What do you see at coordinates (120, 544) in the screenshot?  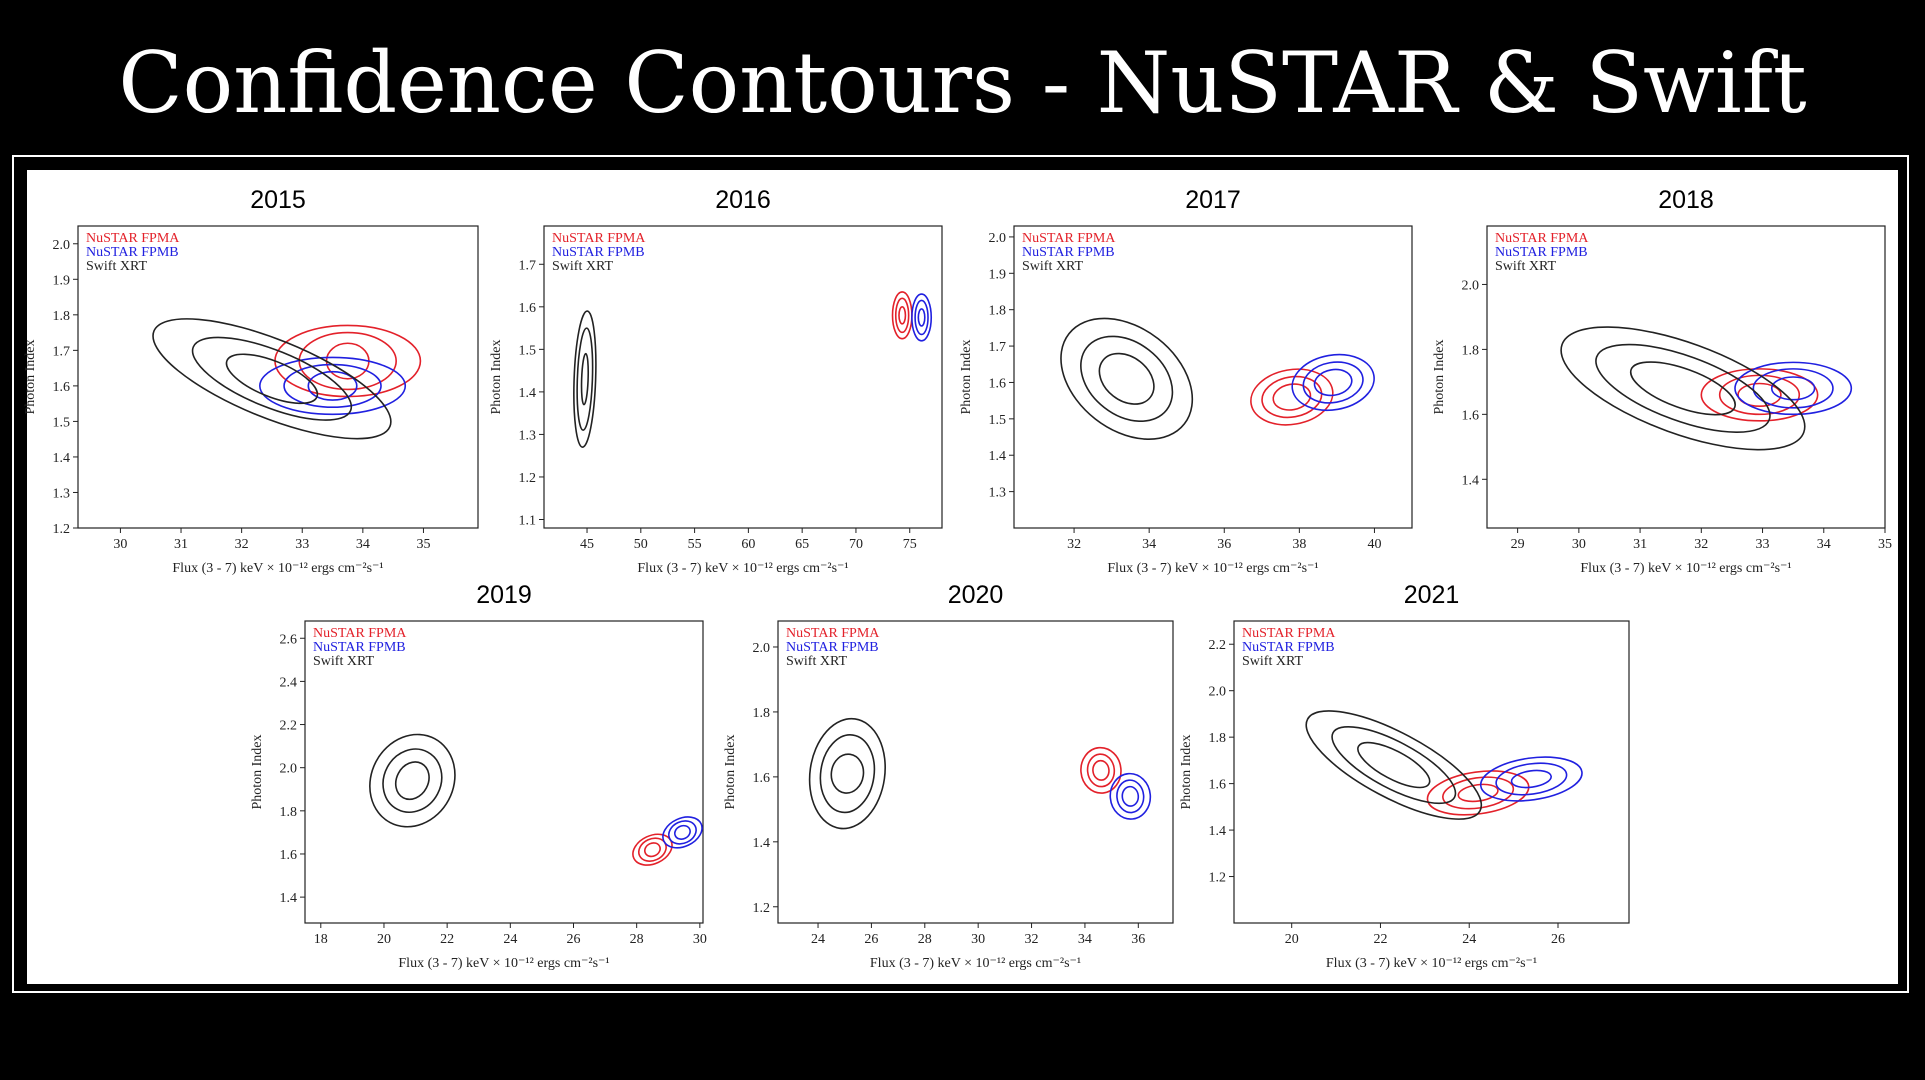 I see `x-tick-label: 30` at bounding box center [120, 544].